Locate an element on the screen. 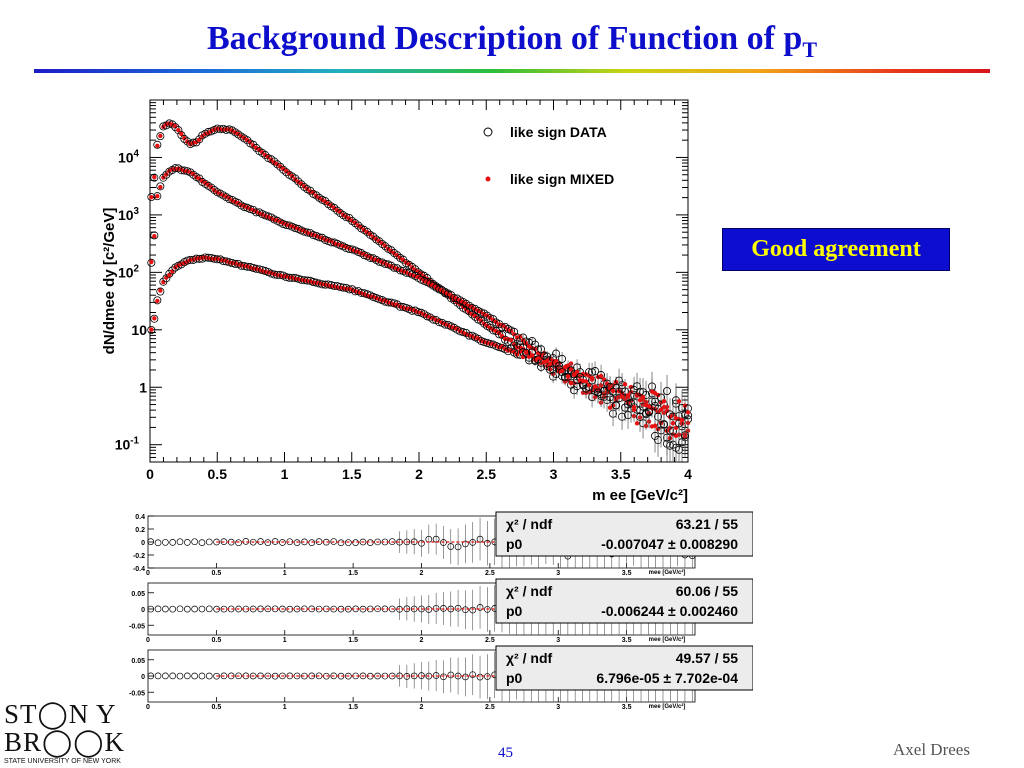  title-subscript: T is located at coordinates (810, 49).